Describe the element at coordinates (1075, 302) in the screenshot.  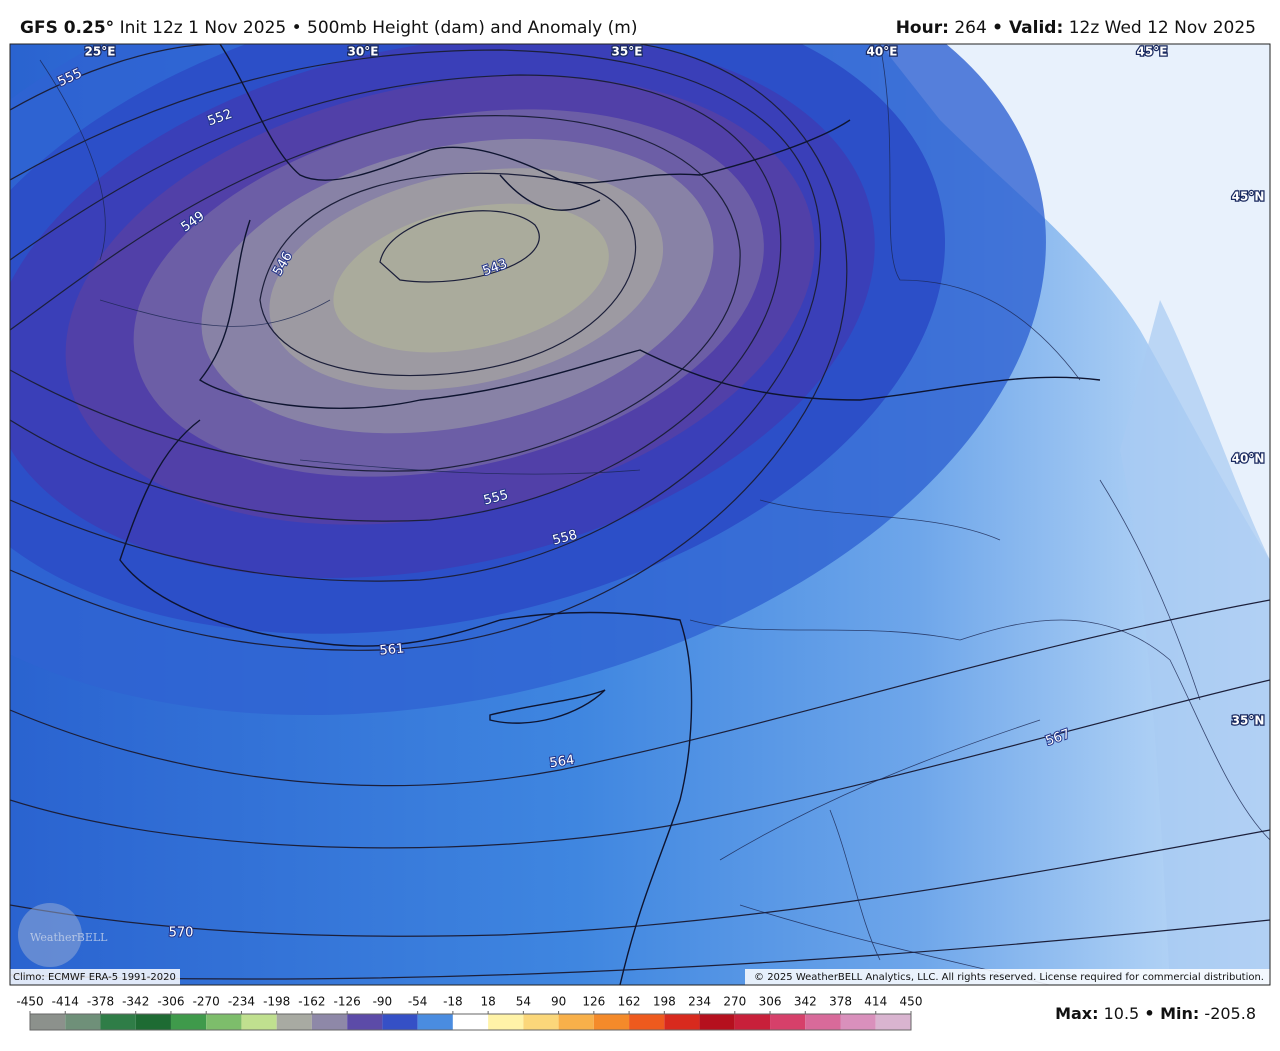
I see `pale-region` at that location.